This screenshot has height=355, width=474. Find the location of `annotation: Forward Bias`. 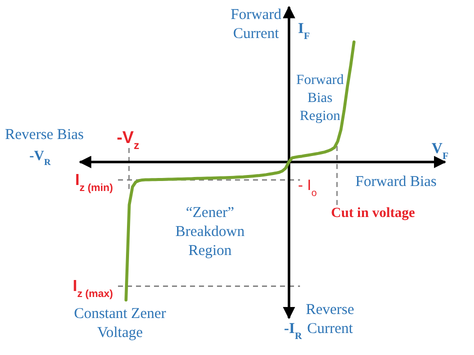

annotation: Forward Bias is located at coordinates (396, 182).